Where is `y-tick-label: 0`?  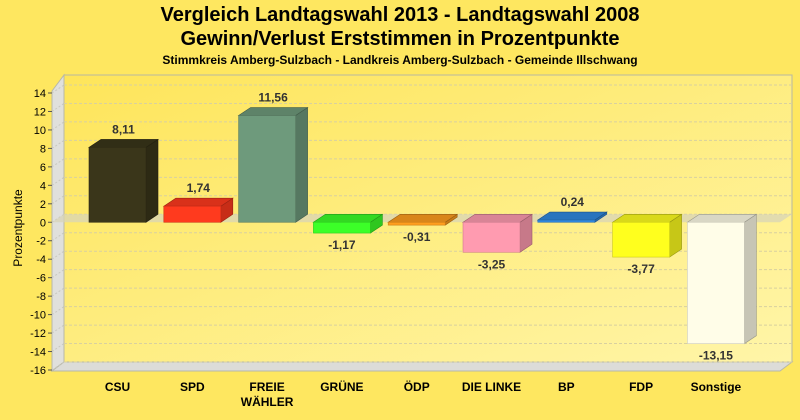
y-tick-label: 0 is located at coordinates (43, 223).